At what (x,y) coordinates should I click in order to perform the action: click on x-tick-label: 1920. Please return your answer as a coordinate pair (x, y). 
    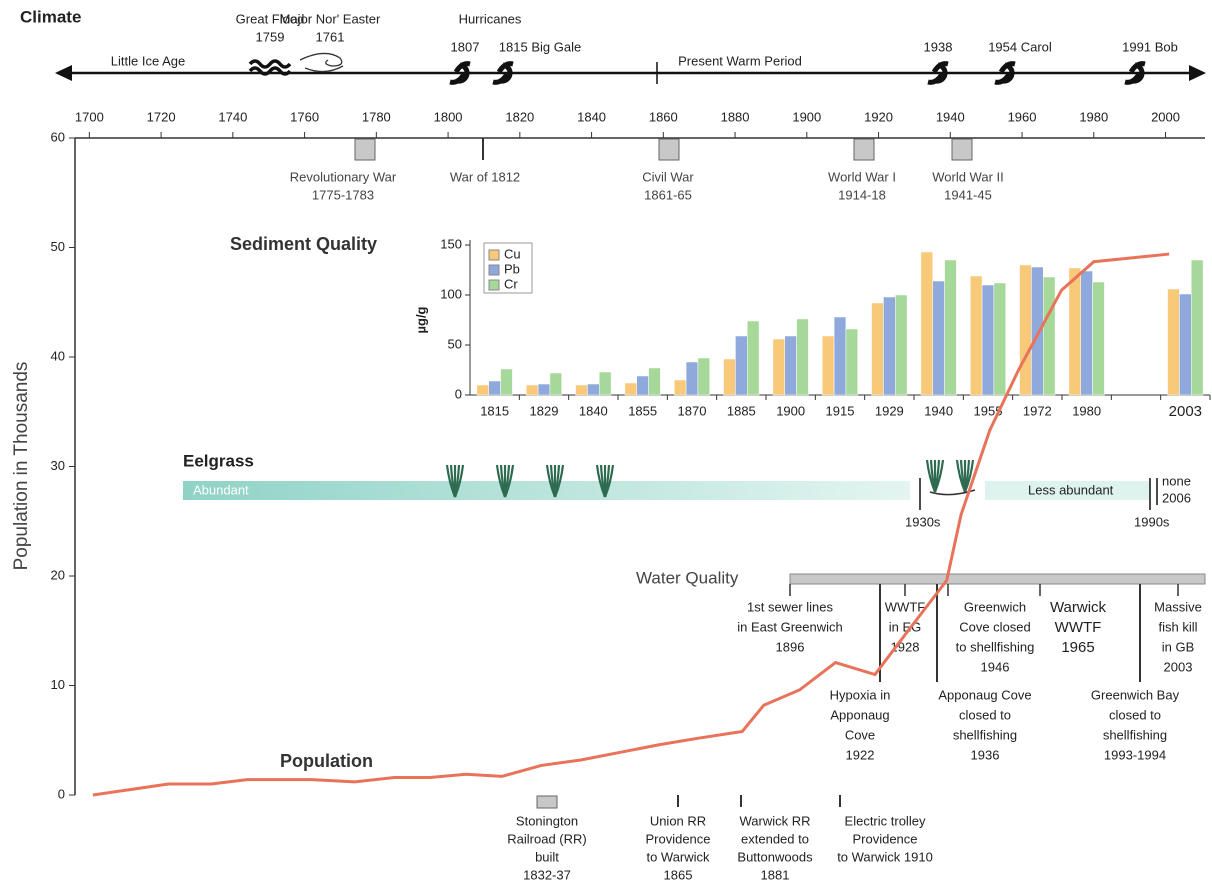
    Looking at the image, I should click on (878, 116).